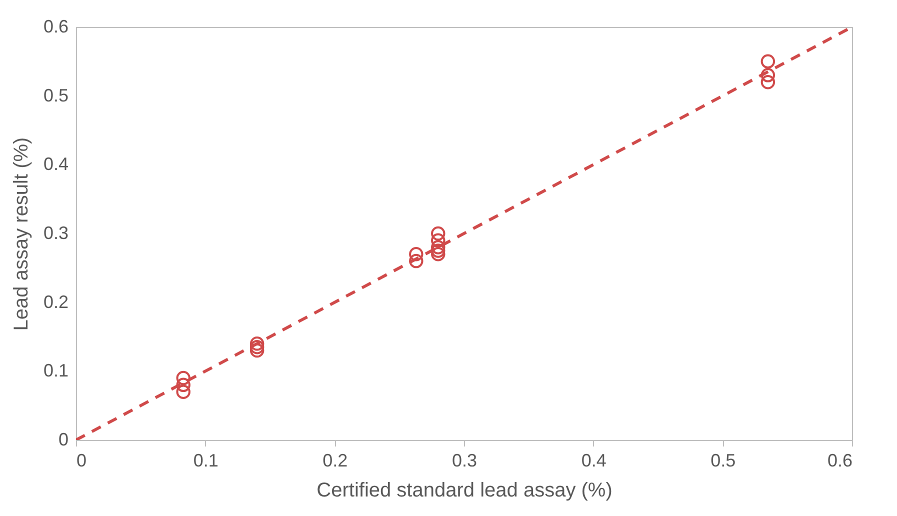 Image resolution: width=897 pixels, height=516 pixels. I want to click on y-tick-label: 0.1, so click(55, 370).